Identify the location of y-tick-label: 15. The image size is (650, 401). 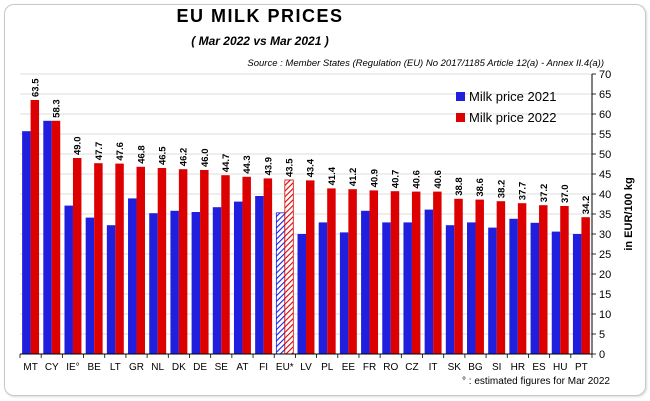
(605, 295).